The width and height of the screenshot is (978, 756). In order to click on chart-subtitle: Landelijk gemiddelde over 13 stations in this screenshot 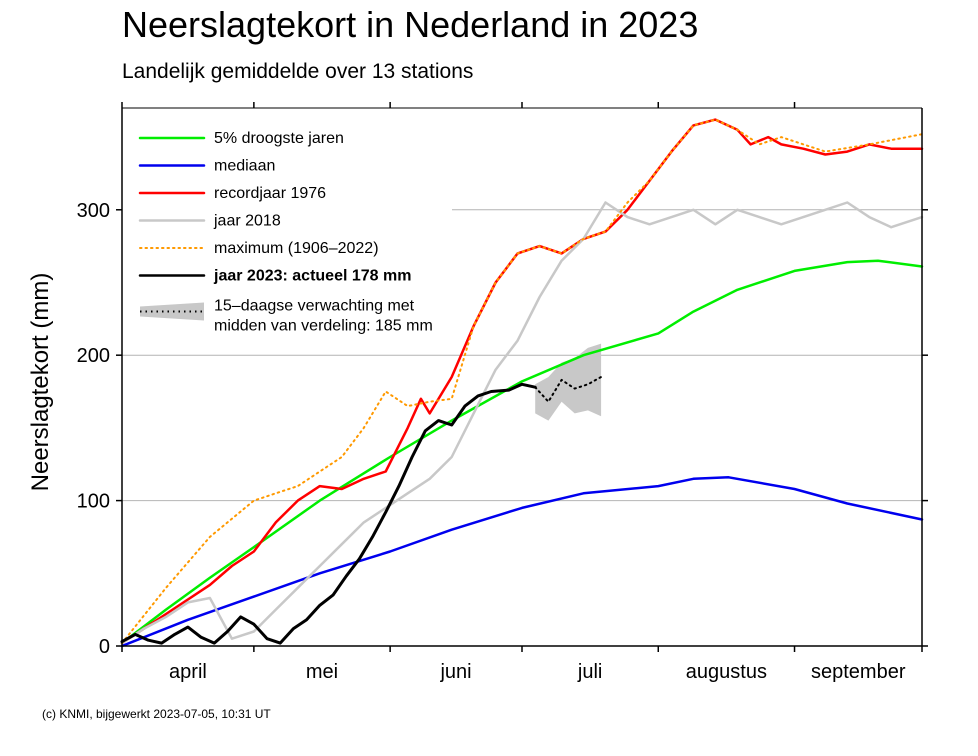, I will do `click(298, 71)`.